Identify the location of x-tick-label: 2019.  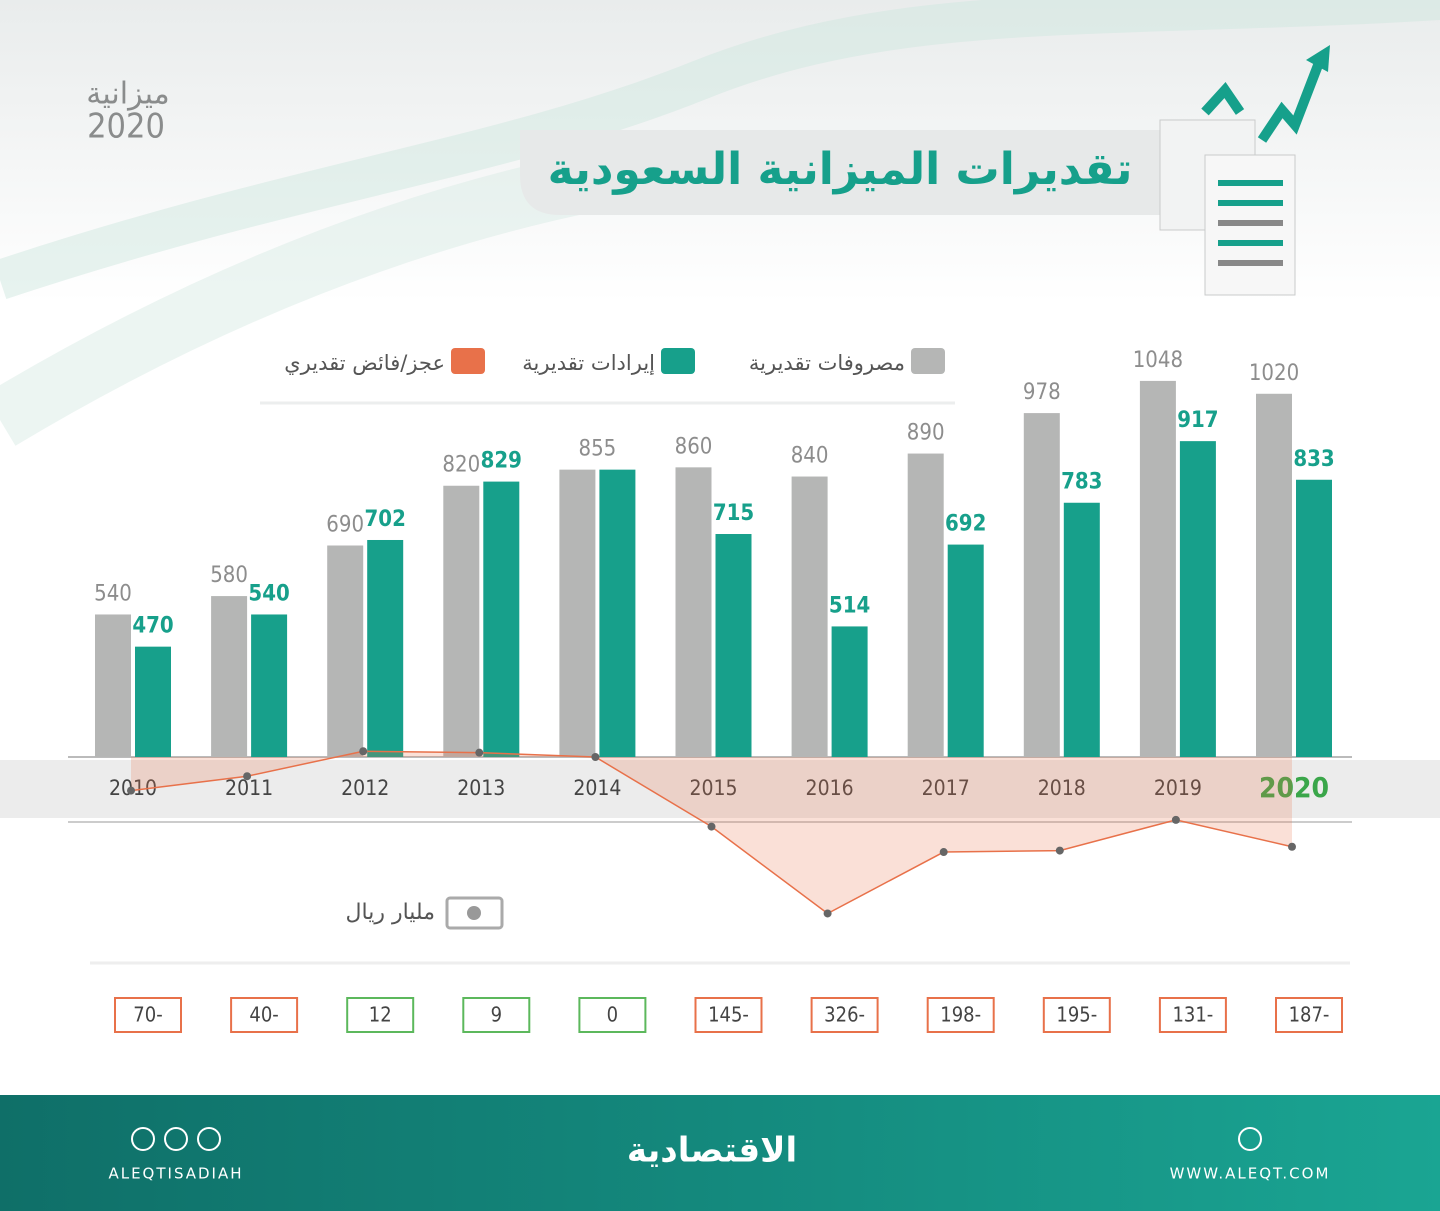
(1178, 788).